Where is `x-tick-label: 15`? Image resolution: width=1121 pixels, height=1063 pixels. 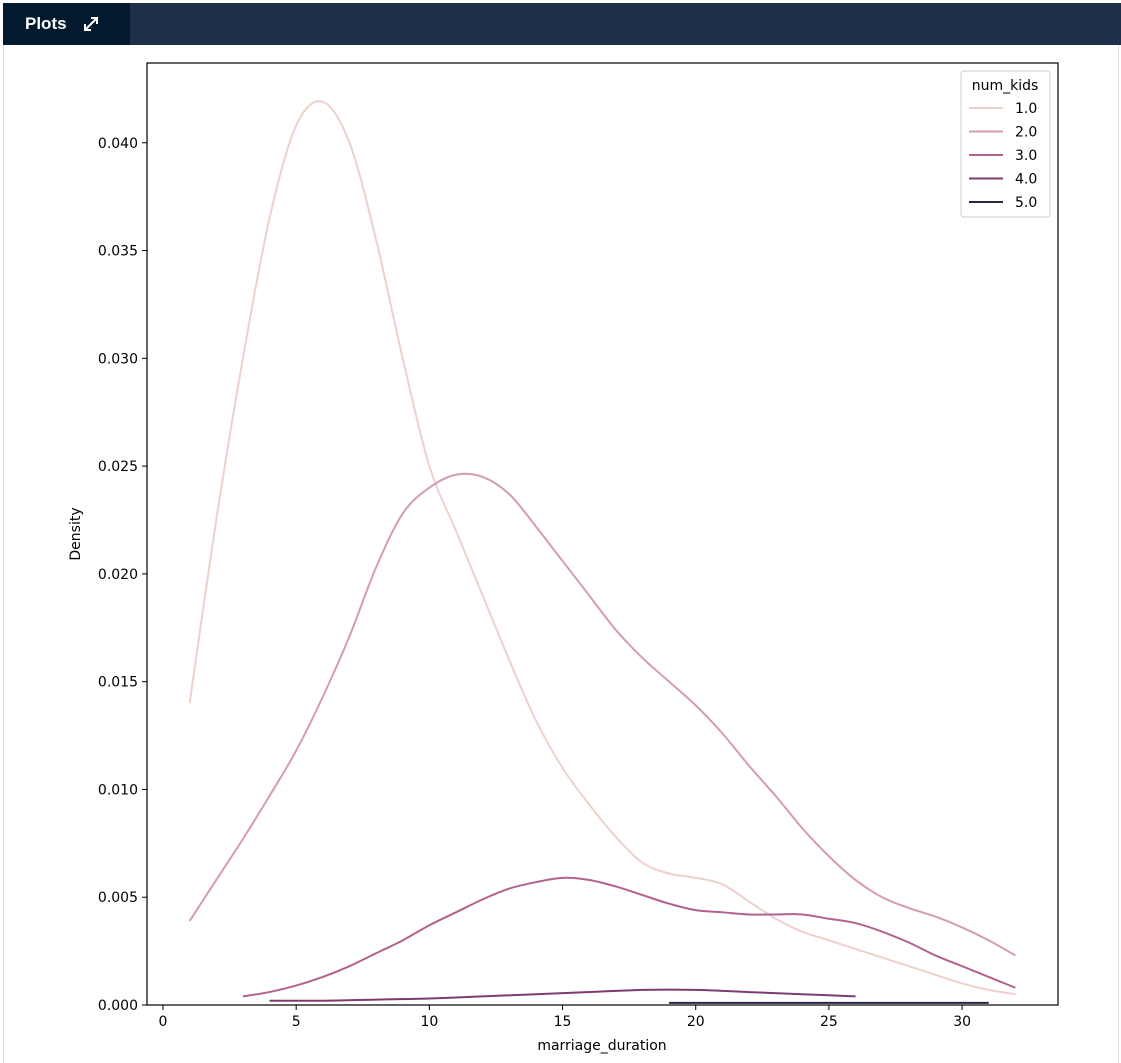 x-tick-label: 15 is located at coordinates (563, 1022).